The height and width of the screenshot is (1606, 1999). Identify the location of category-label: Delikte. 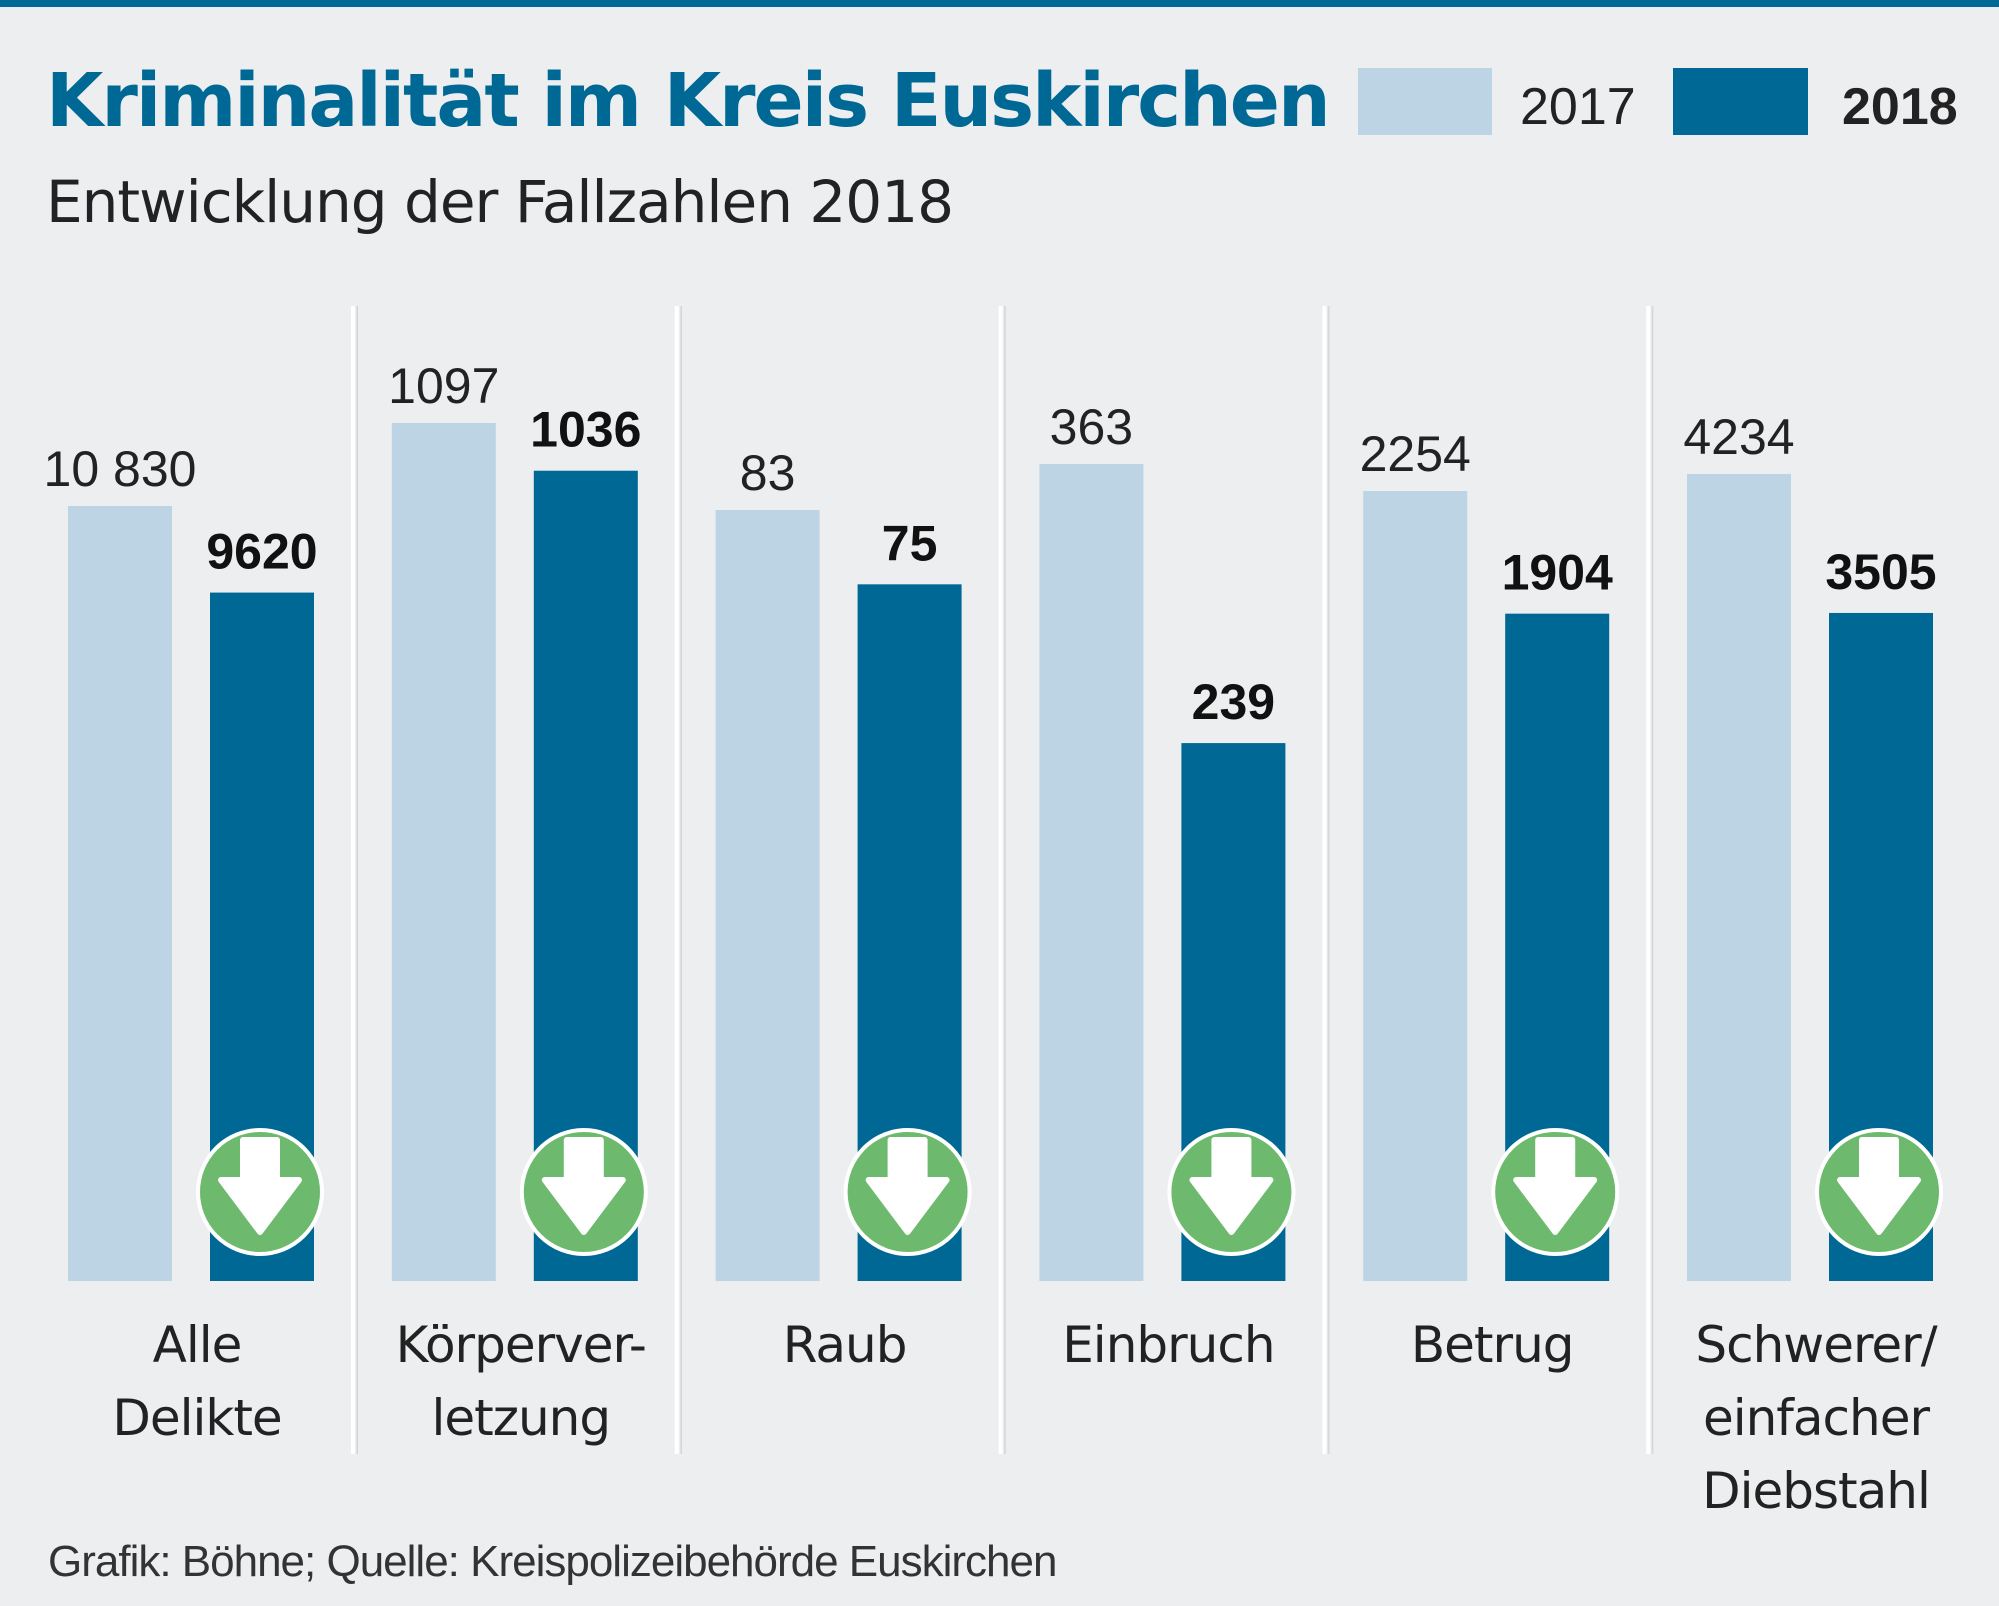
(196, 1418).